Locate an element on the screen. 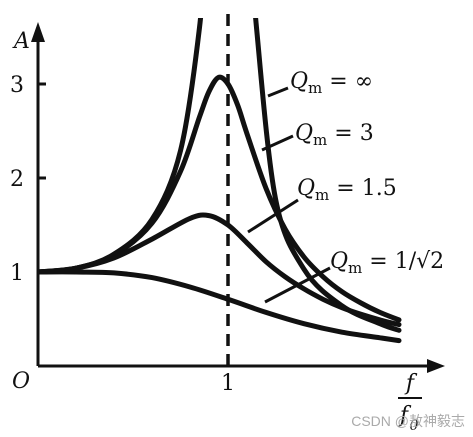 The height and width of the screenshot is (437, 473). y-tick-label: 2 is located at coordinates (17, 179).